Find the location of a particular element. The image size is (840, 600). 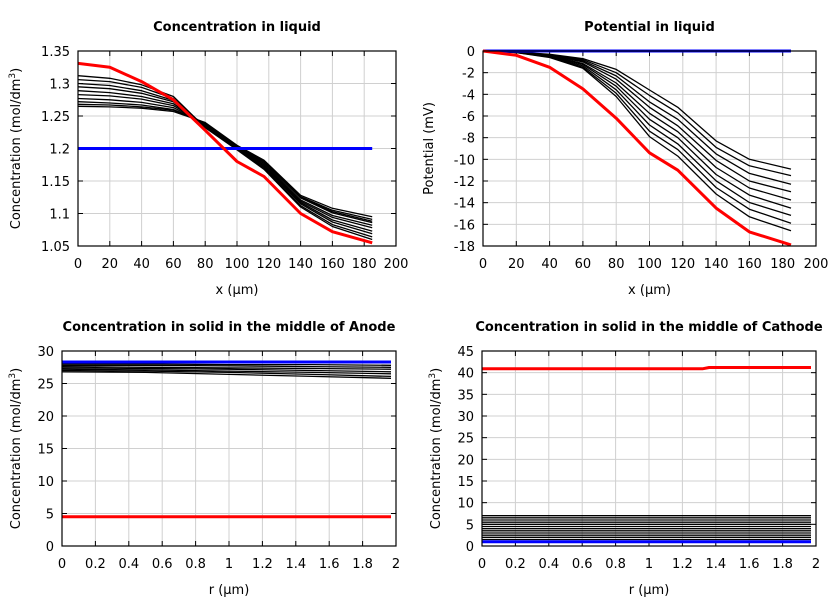

y-tick-label: 1.35 is located at coordinates (55, 52).